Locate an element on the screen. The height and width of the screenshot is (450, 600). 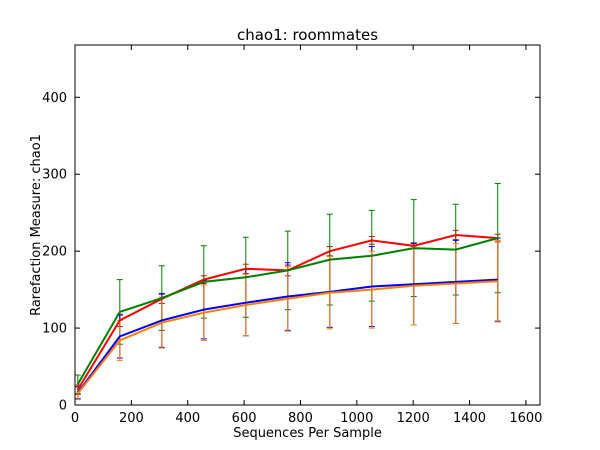
y-axis-label: Rarefaction Measure: chao1 is located at coordinates (36, 225).